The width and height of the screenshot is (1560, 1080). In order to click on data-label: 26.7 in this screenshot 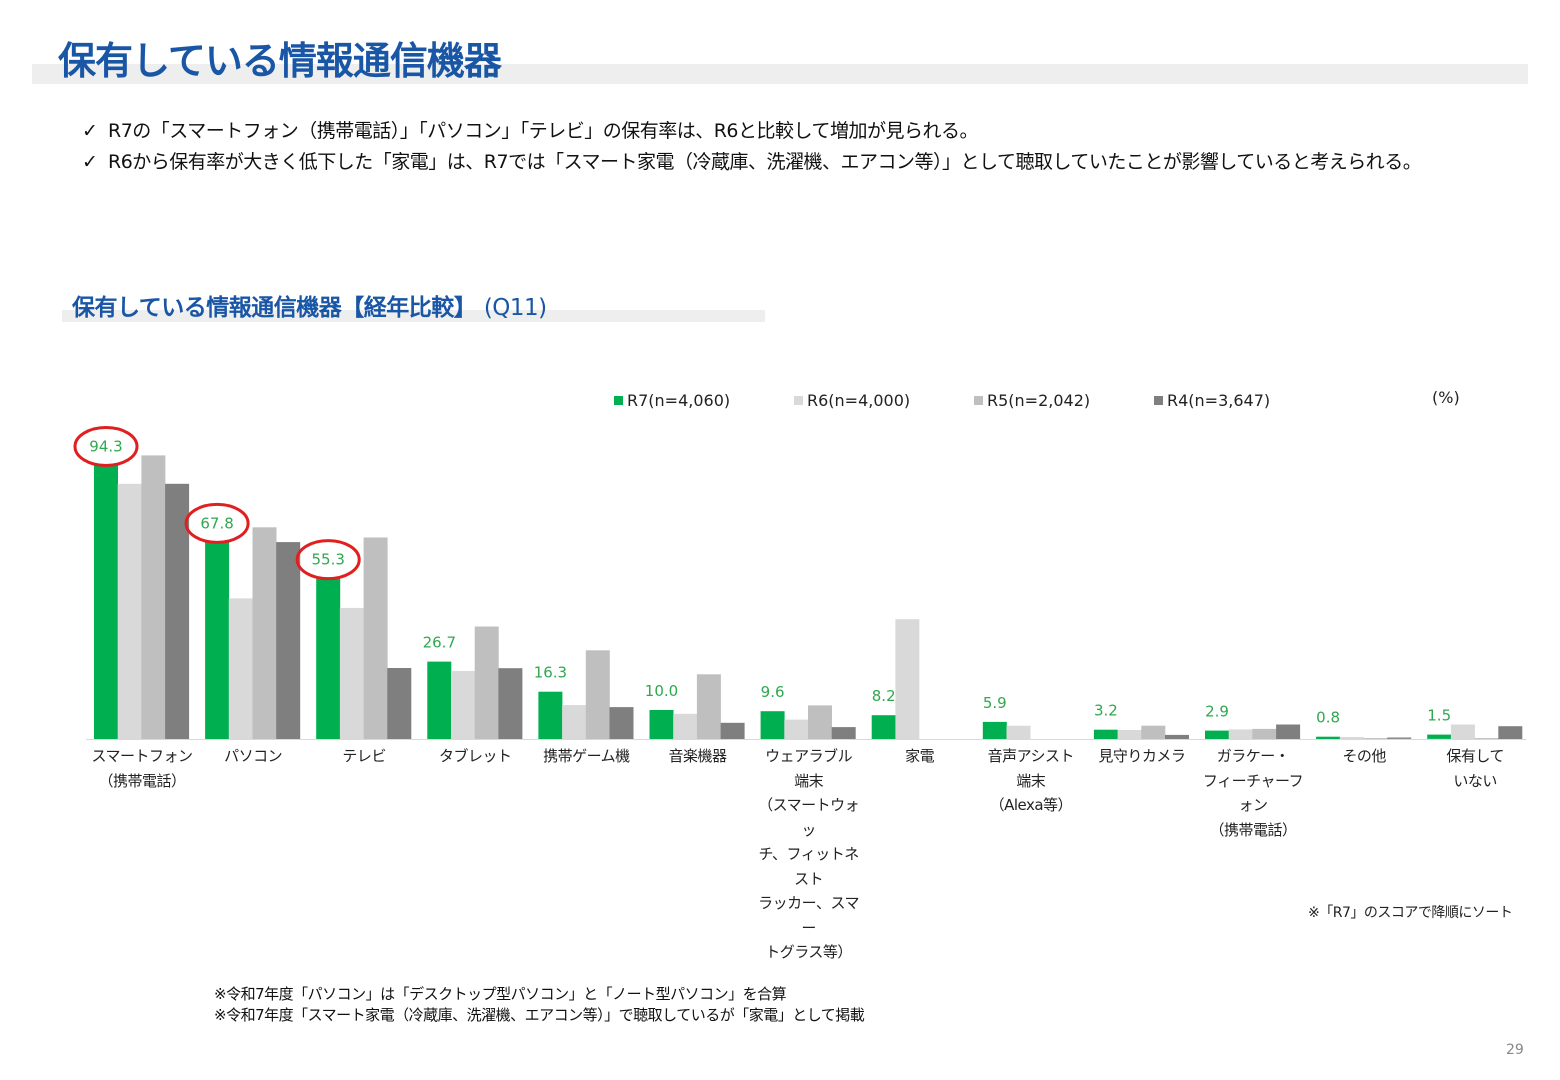, I will do `click(439, 643)`.